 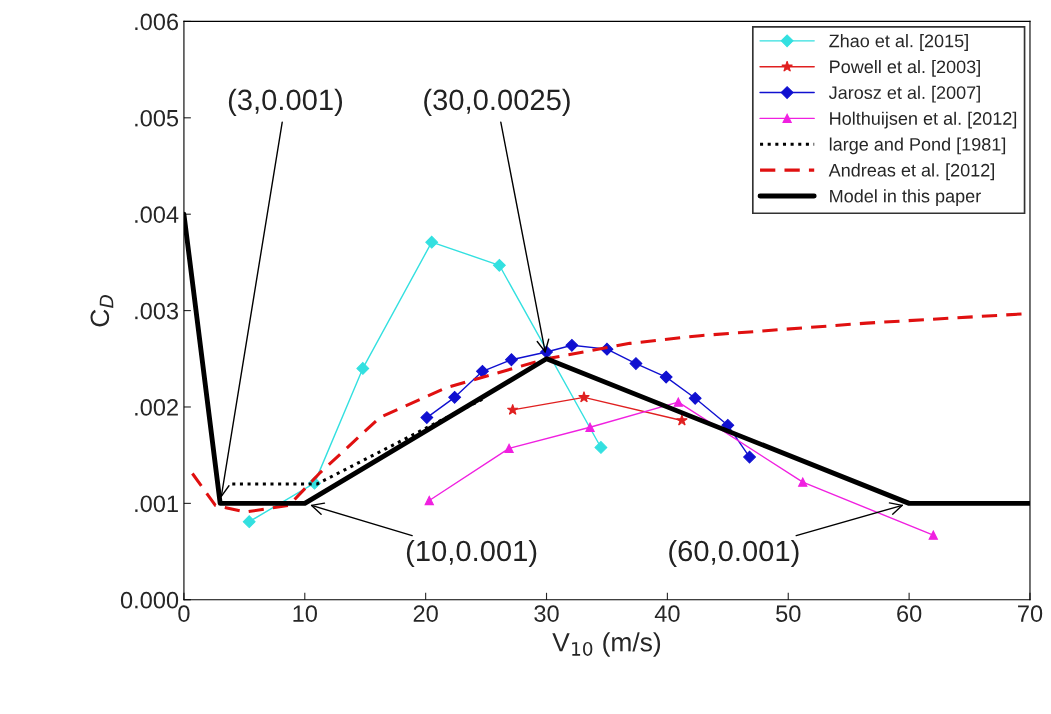 I want to click on legend-label: Powell et al. [2003], so click(x=905, y=68).